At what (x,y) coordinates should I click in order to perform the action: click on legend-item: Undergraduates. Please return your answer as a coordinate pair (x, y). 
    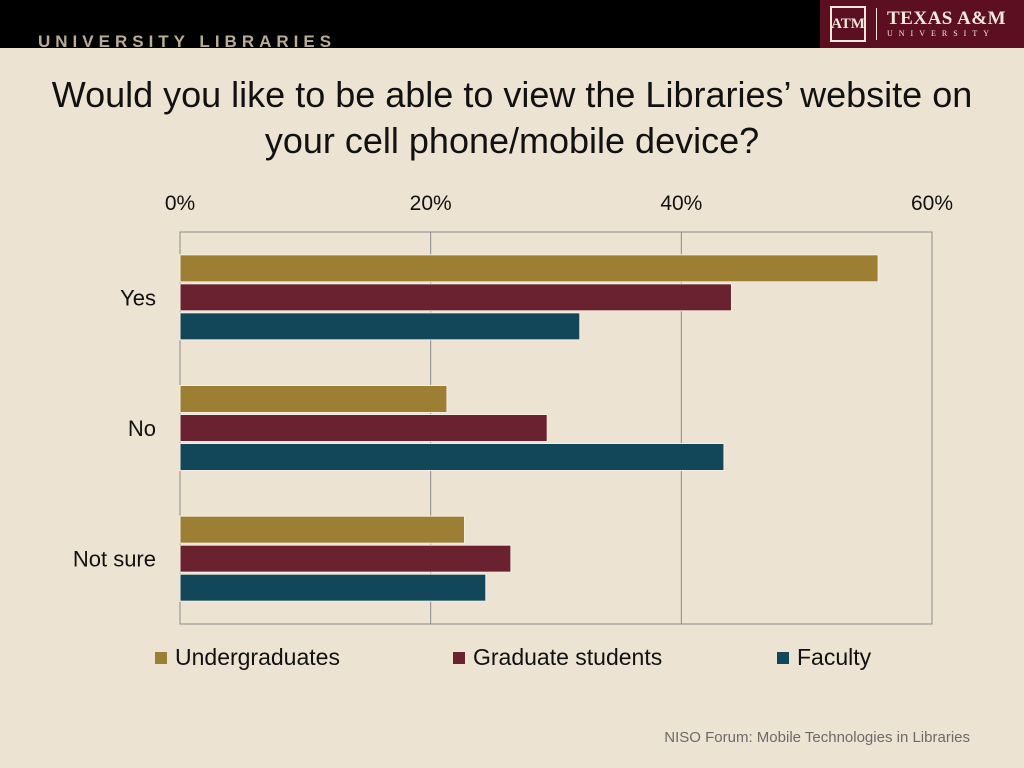
    Looking at the image, I should click on (247, 657).